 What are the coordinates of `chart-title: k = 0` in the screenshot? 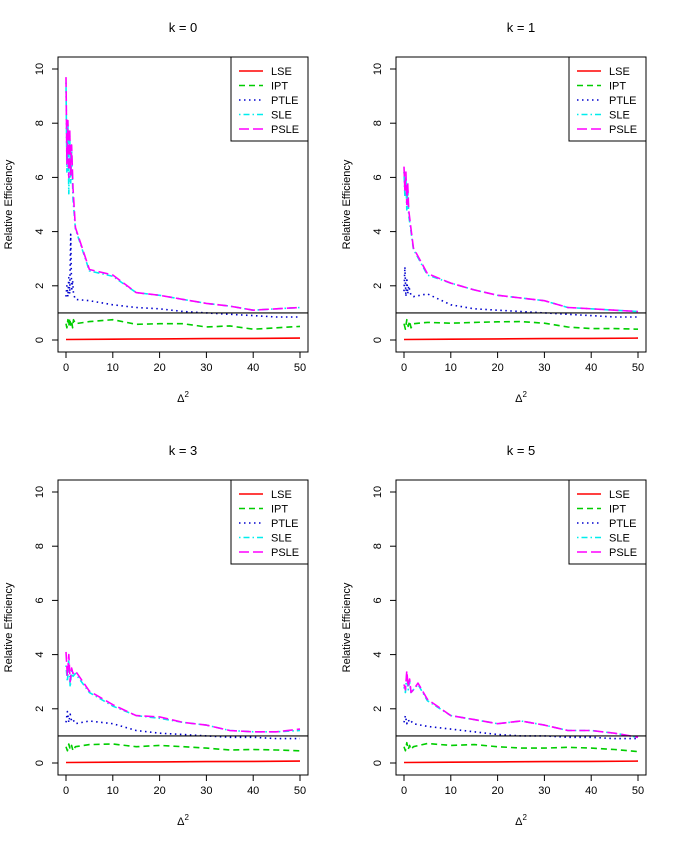 It's located at (183, 27).